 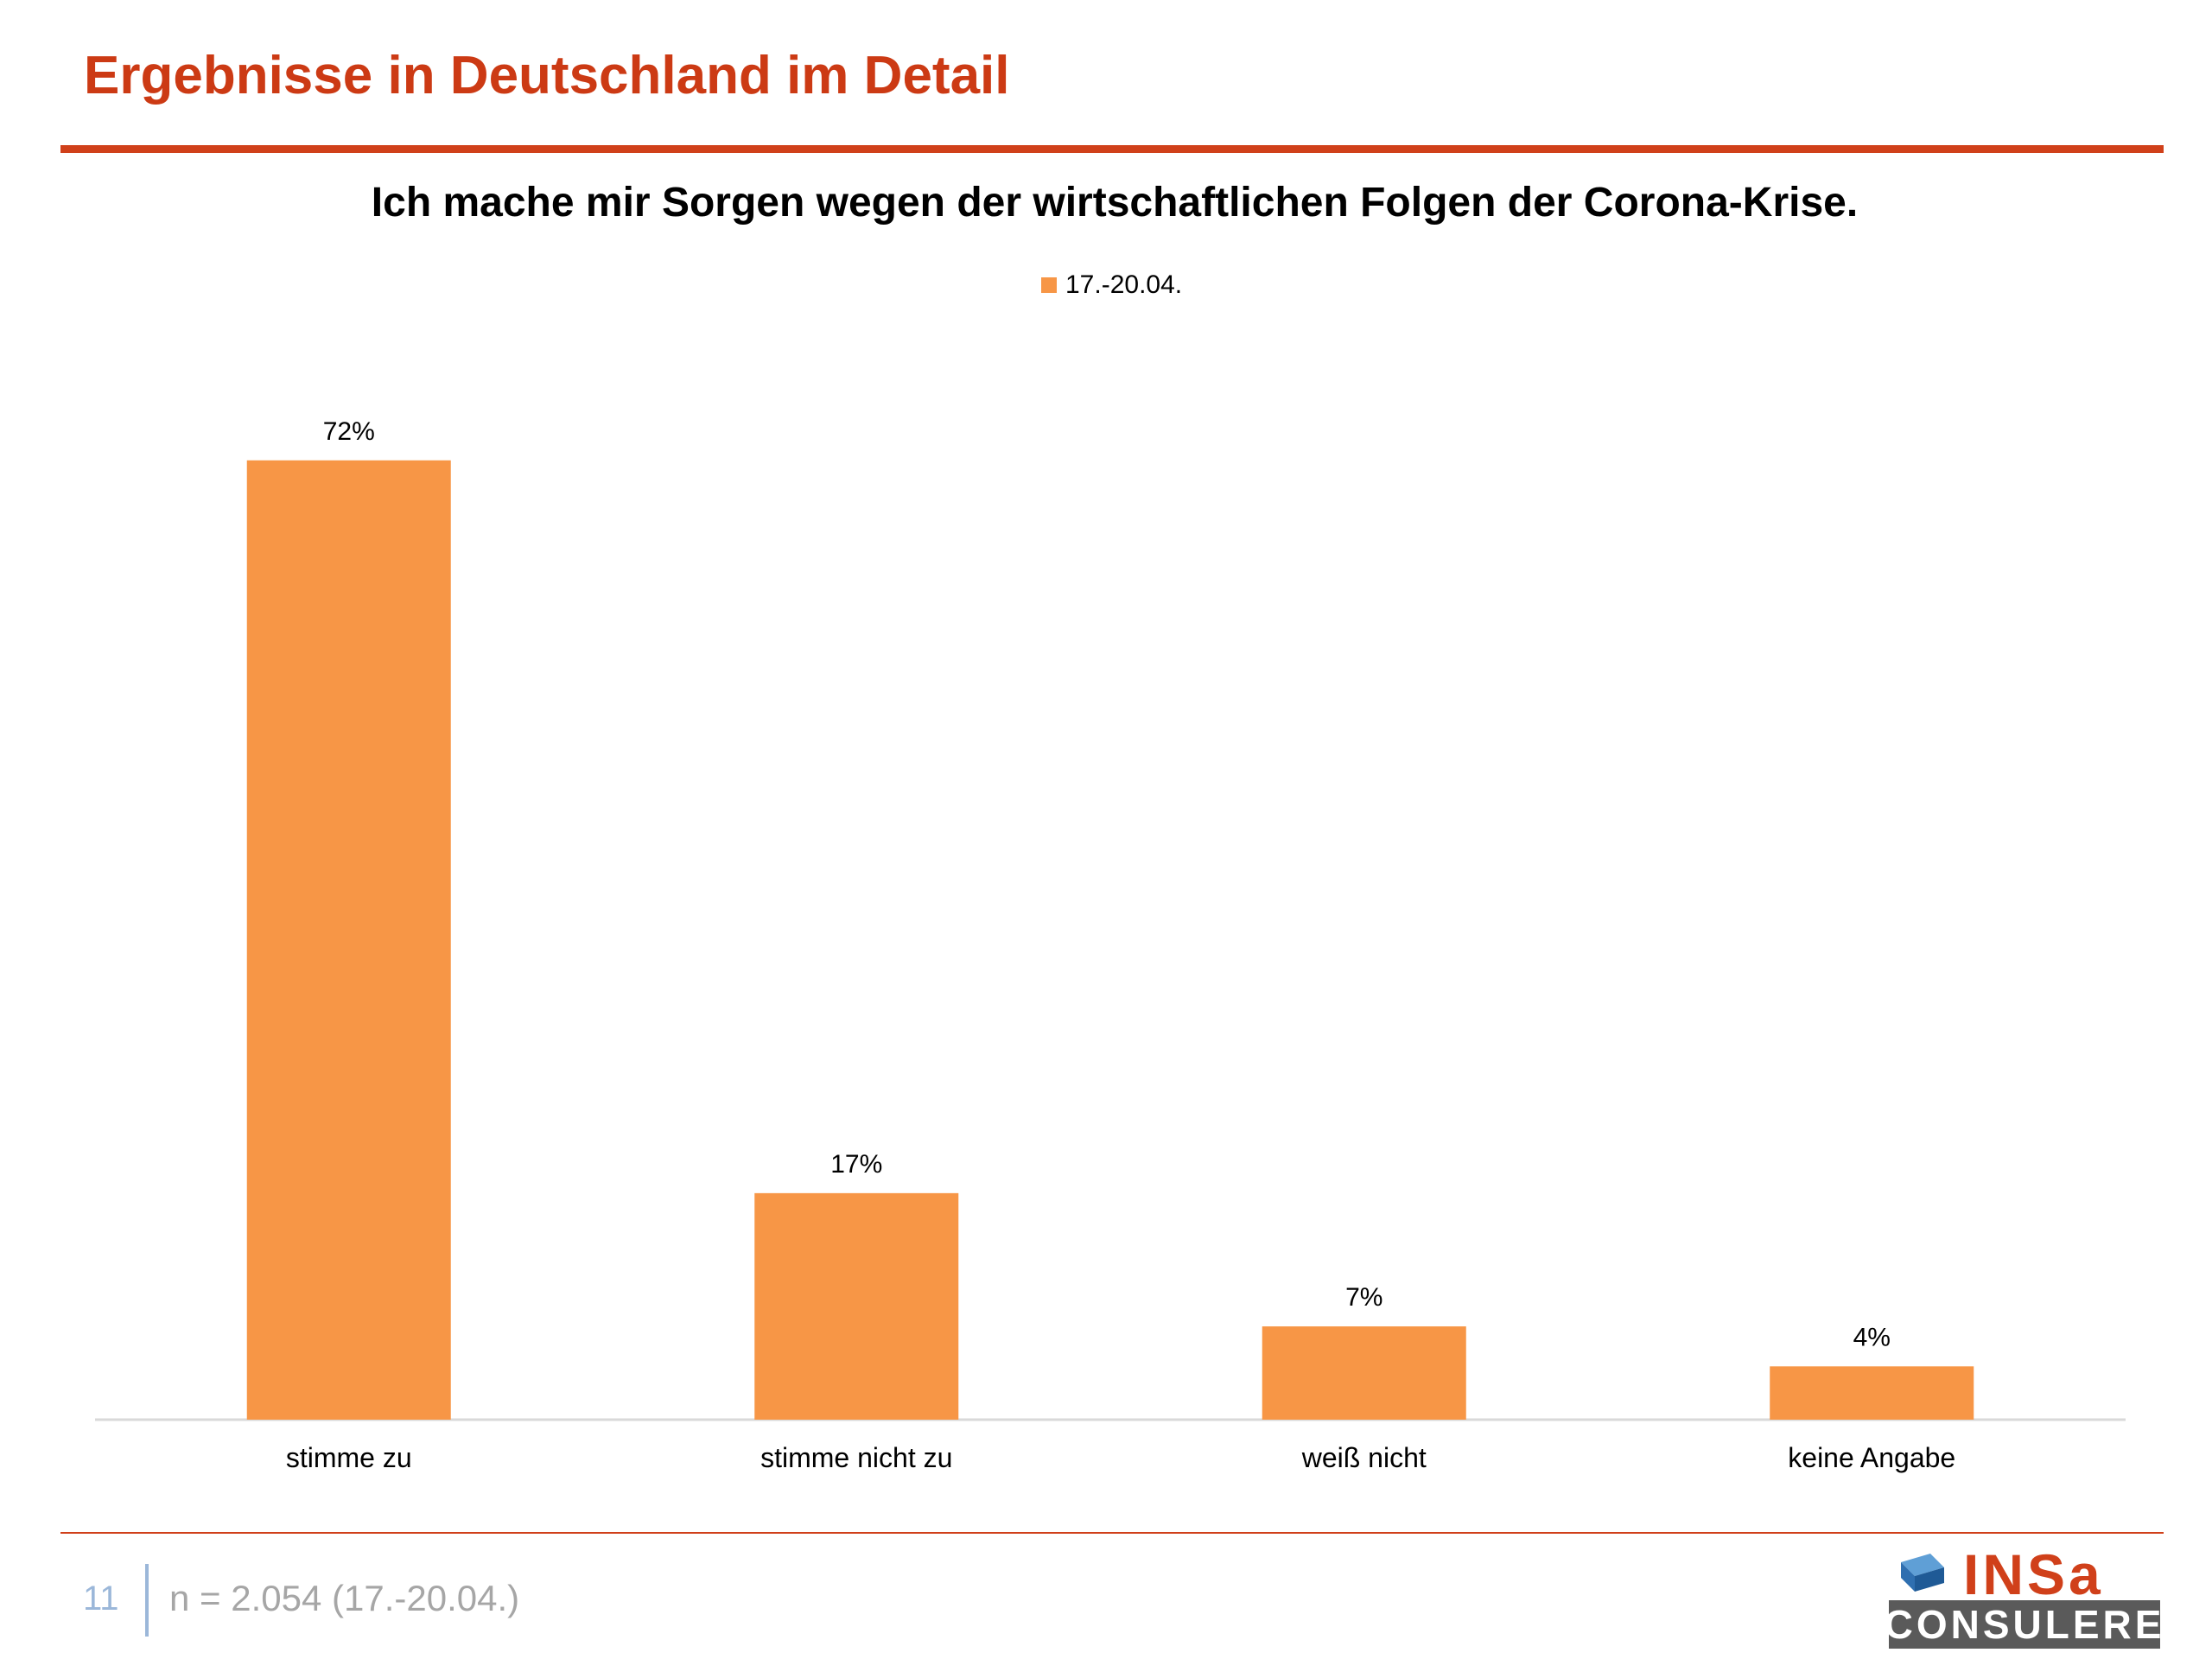 I want to click on sample-size-note: n = 2.054 (17.-20.04.), so click(x=344, y=1598).